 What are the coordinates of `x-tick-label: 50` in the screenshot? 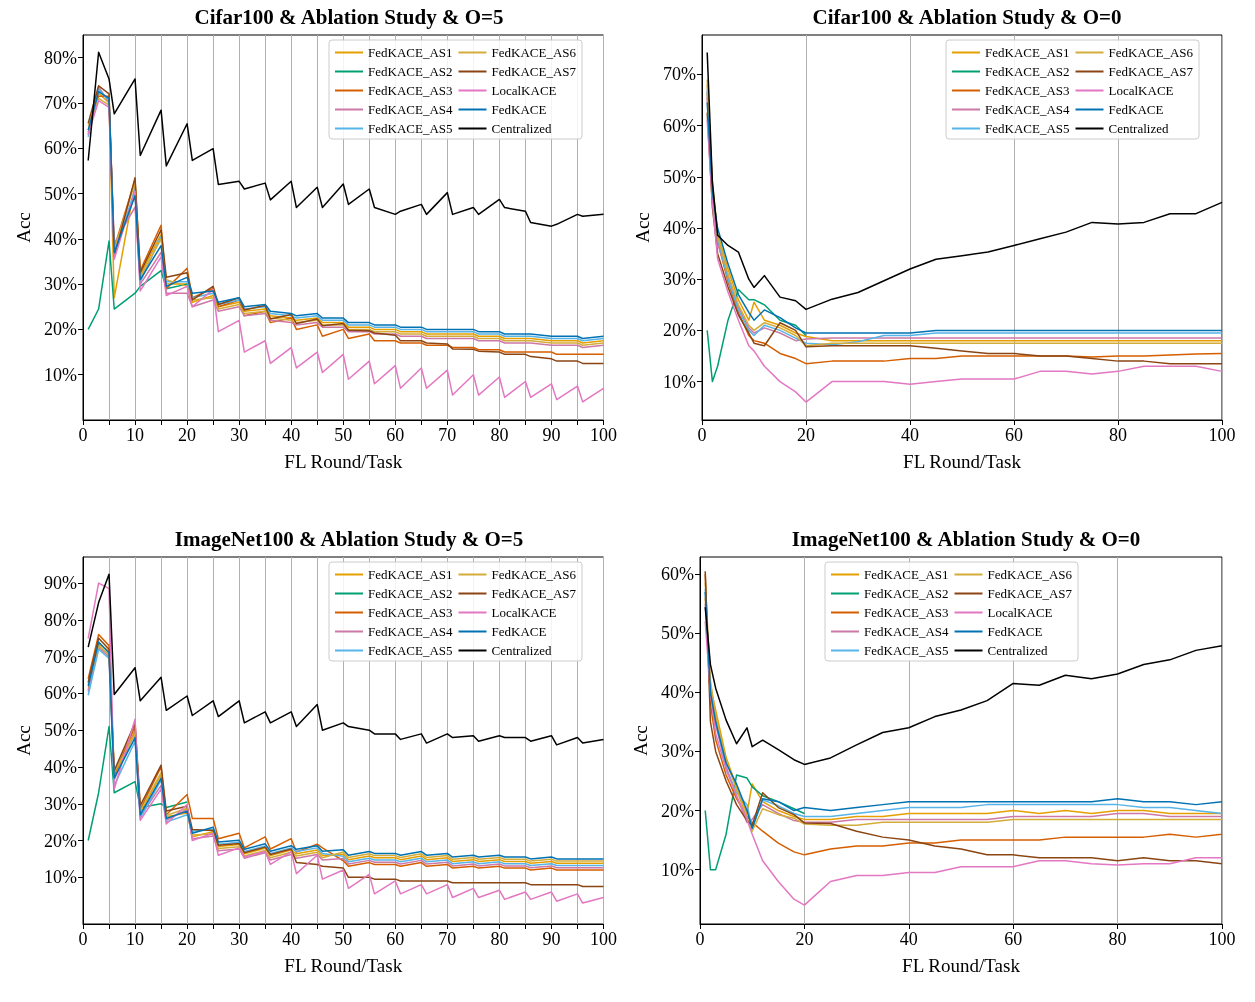 It's located at (343, 435).